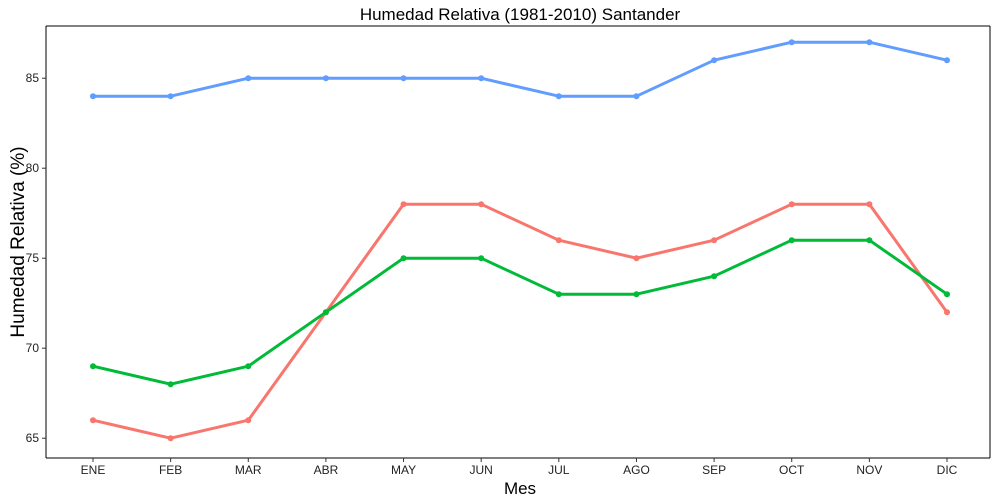 The image size is (1000, 500). I want to click on x-tick-label: OCT, so click(792, 470).